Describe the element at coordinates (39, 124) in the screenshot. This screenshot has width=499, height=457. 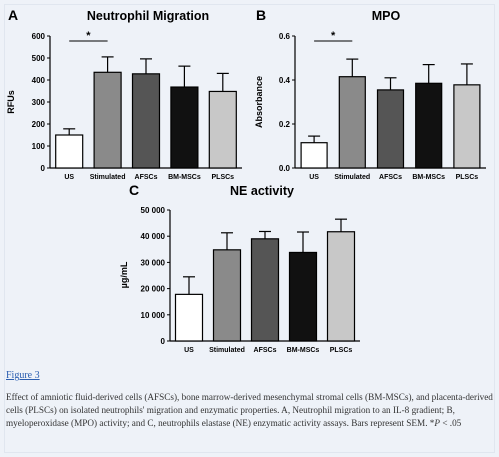
I see `y-tick-label: 200` at that location.